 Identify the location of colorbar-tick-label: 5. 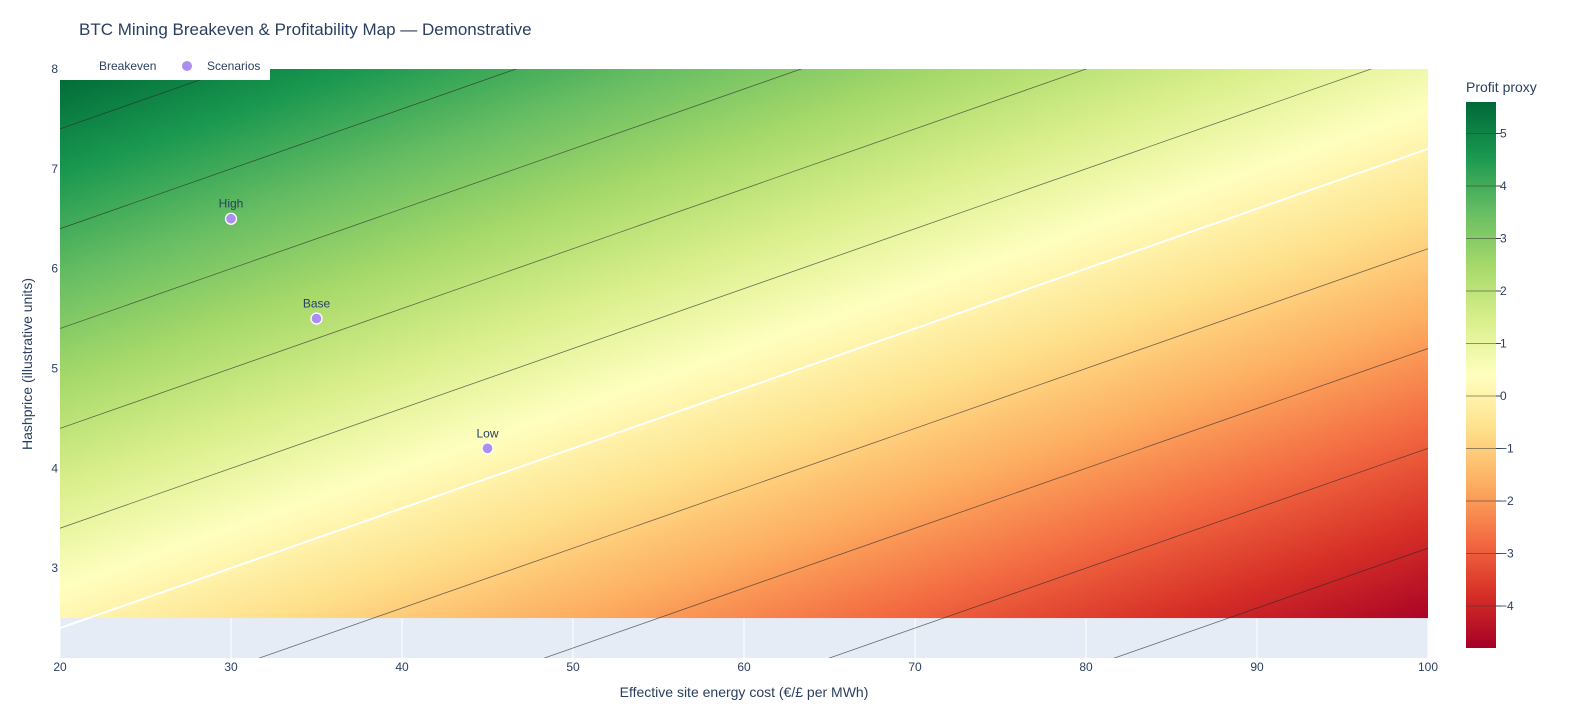
(1503, 134).